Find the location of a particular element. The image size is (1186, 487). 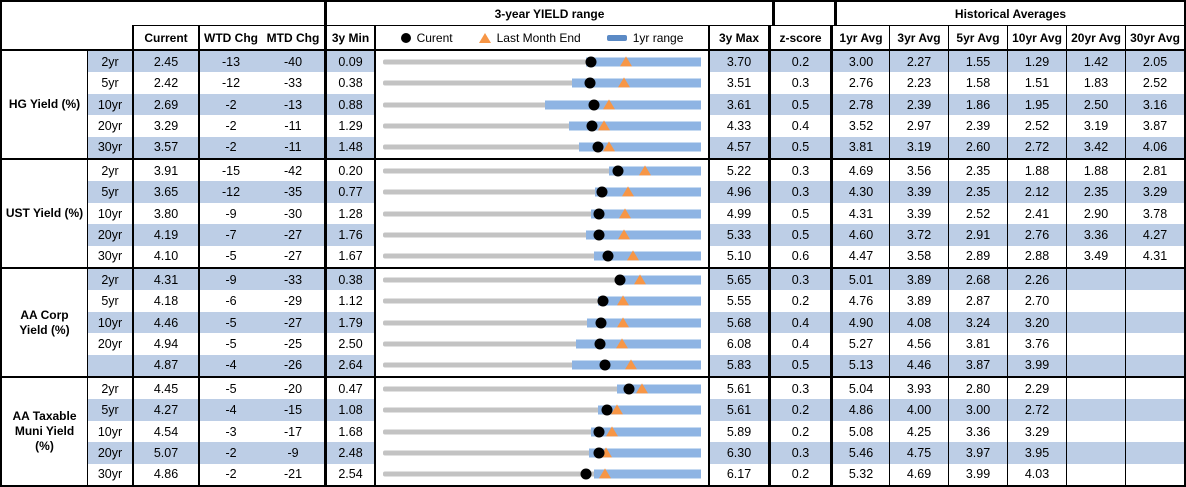

avg-cell: 3.89 is located at coordinates (918, 301).